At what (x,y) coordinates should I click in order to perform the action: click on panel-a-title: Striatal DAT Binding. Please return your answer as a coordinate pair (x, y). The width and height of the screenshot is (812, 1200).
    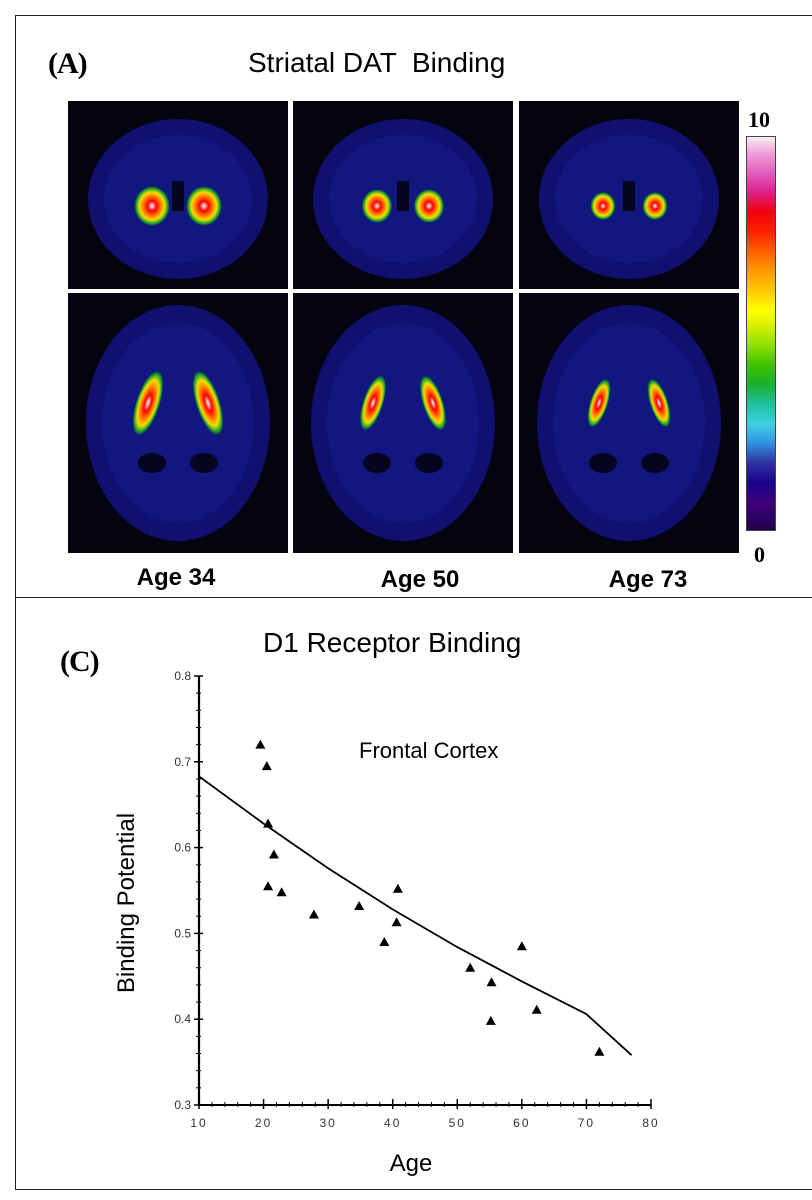
    Looking at the image, I should click on (377, 62).